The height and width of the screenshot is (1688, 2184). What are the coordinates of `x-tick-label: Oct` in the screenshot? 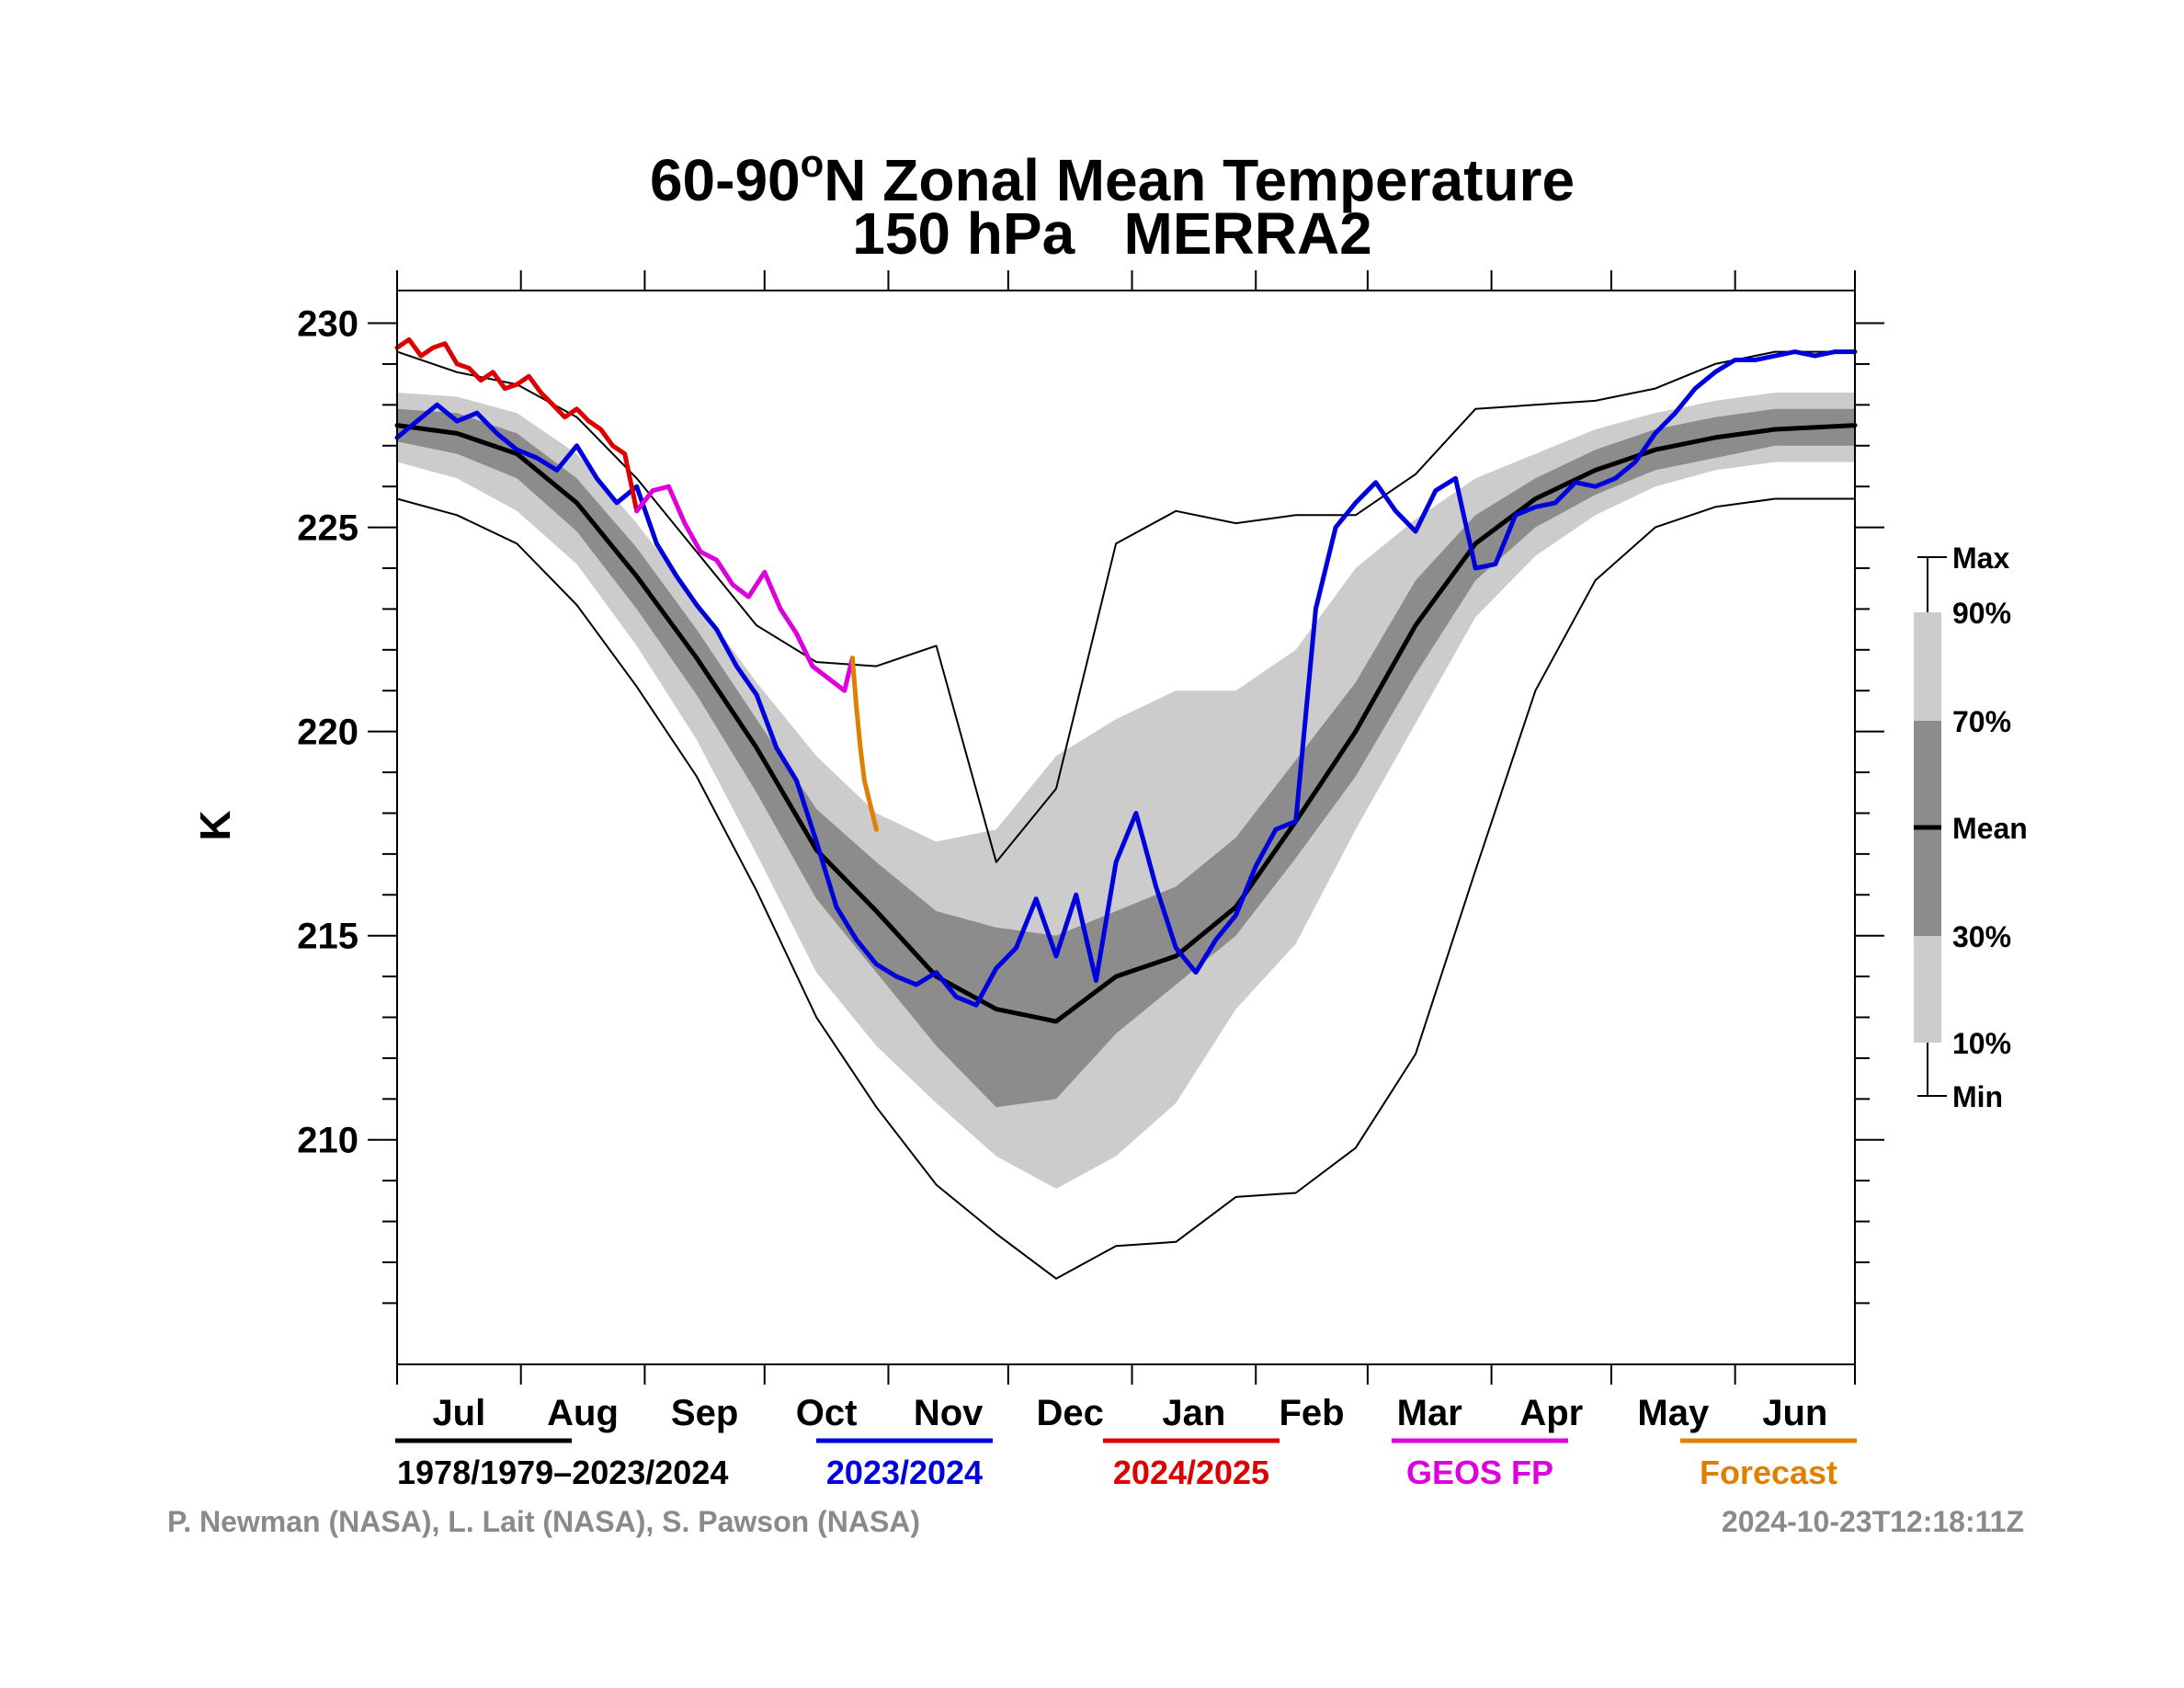 It's located at (827, 1413).